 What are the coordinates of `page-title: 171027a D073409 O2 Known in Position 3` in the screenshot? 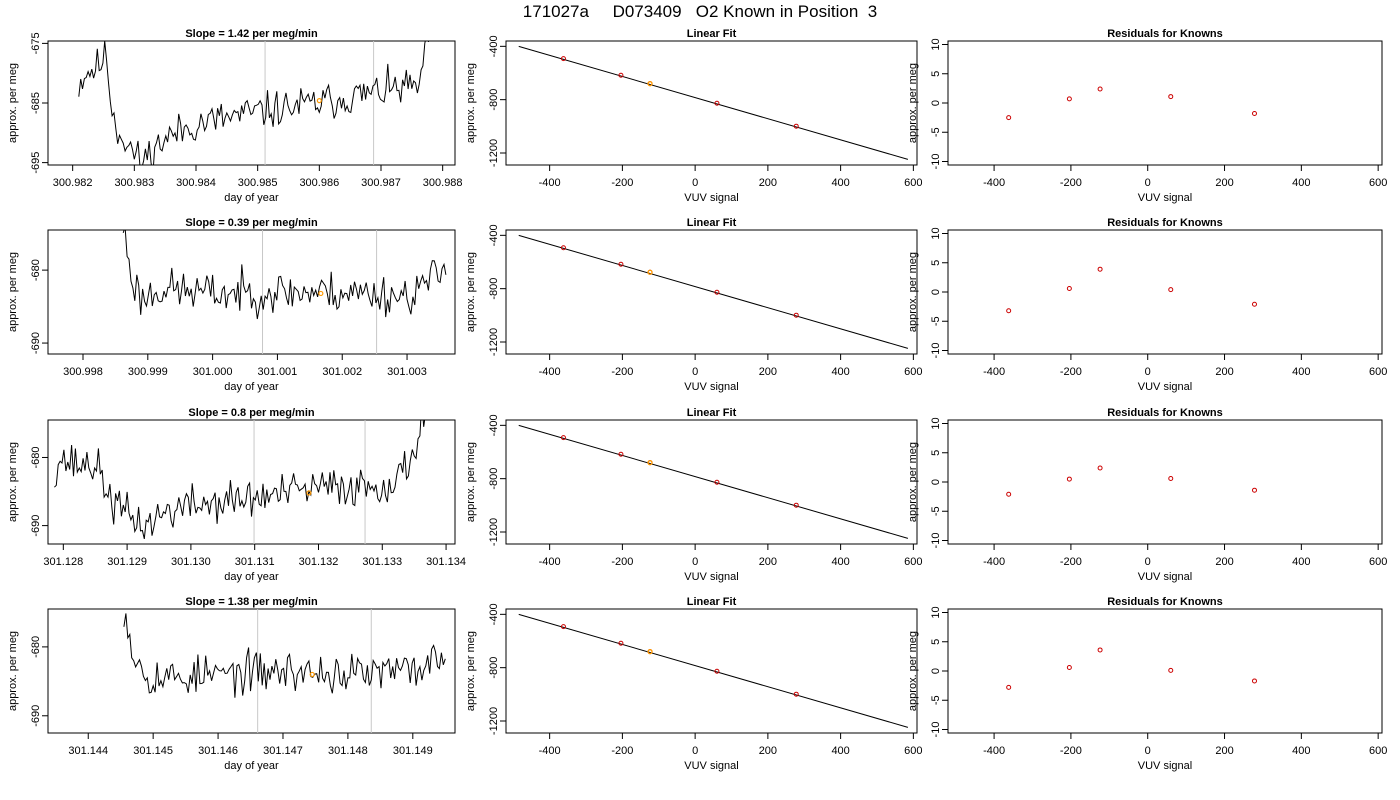 It's located at (700, 11).